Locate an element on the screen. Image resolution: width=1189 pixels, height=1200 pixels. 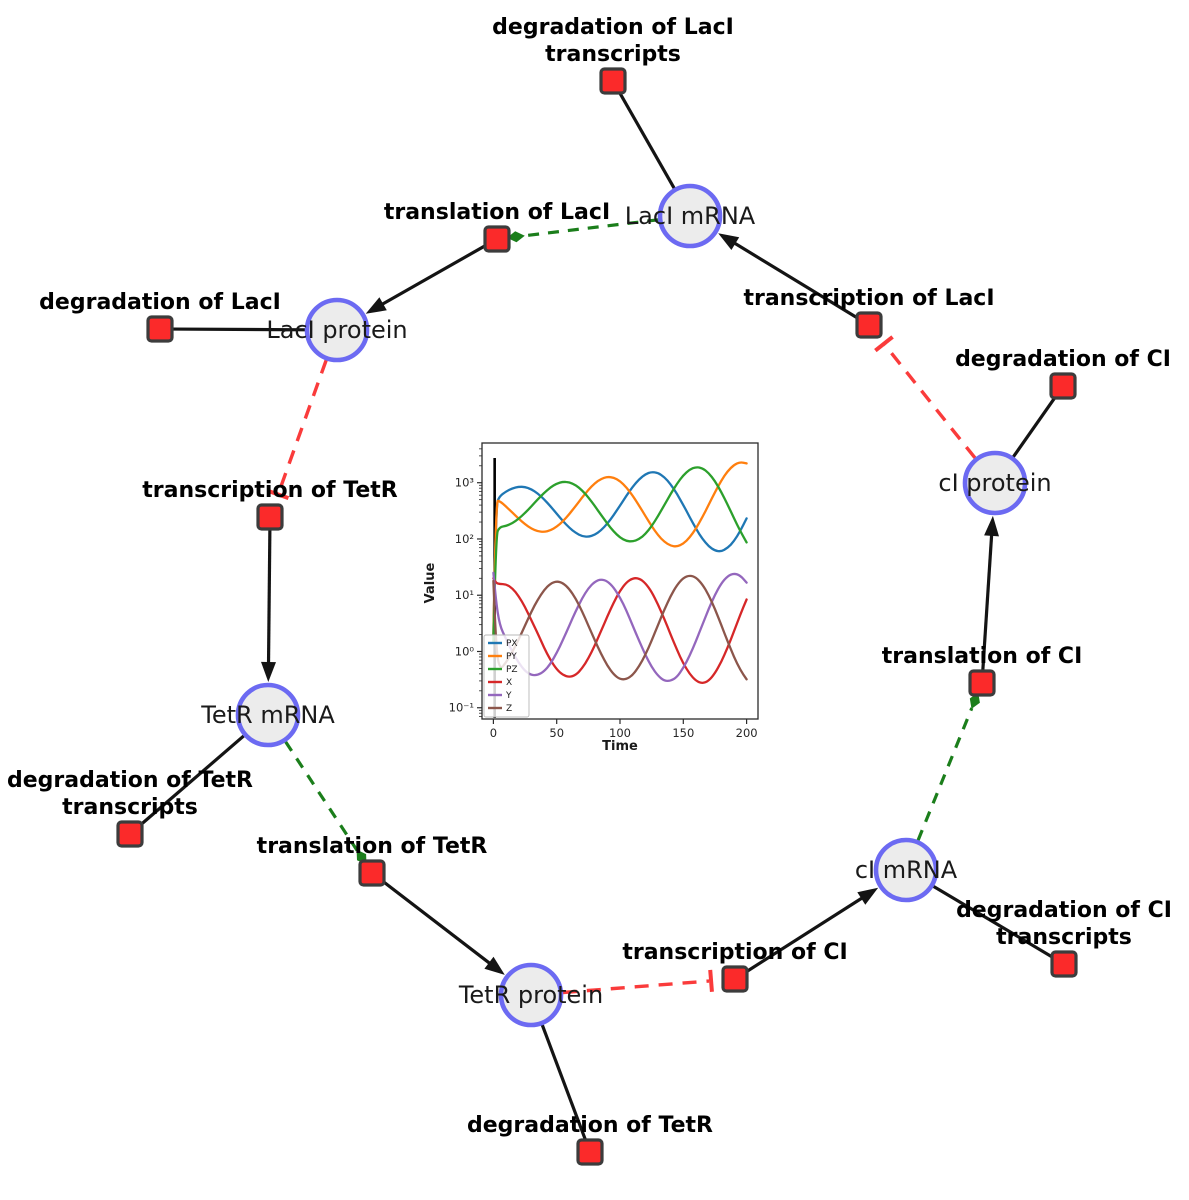
reaction-node-translation-tetr is located at coordinates (372, 873).